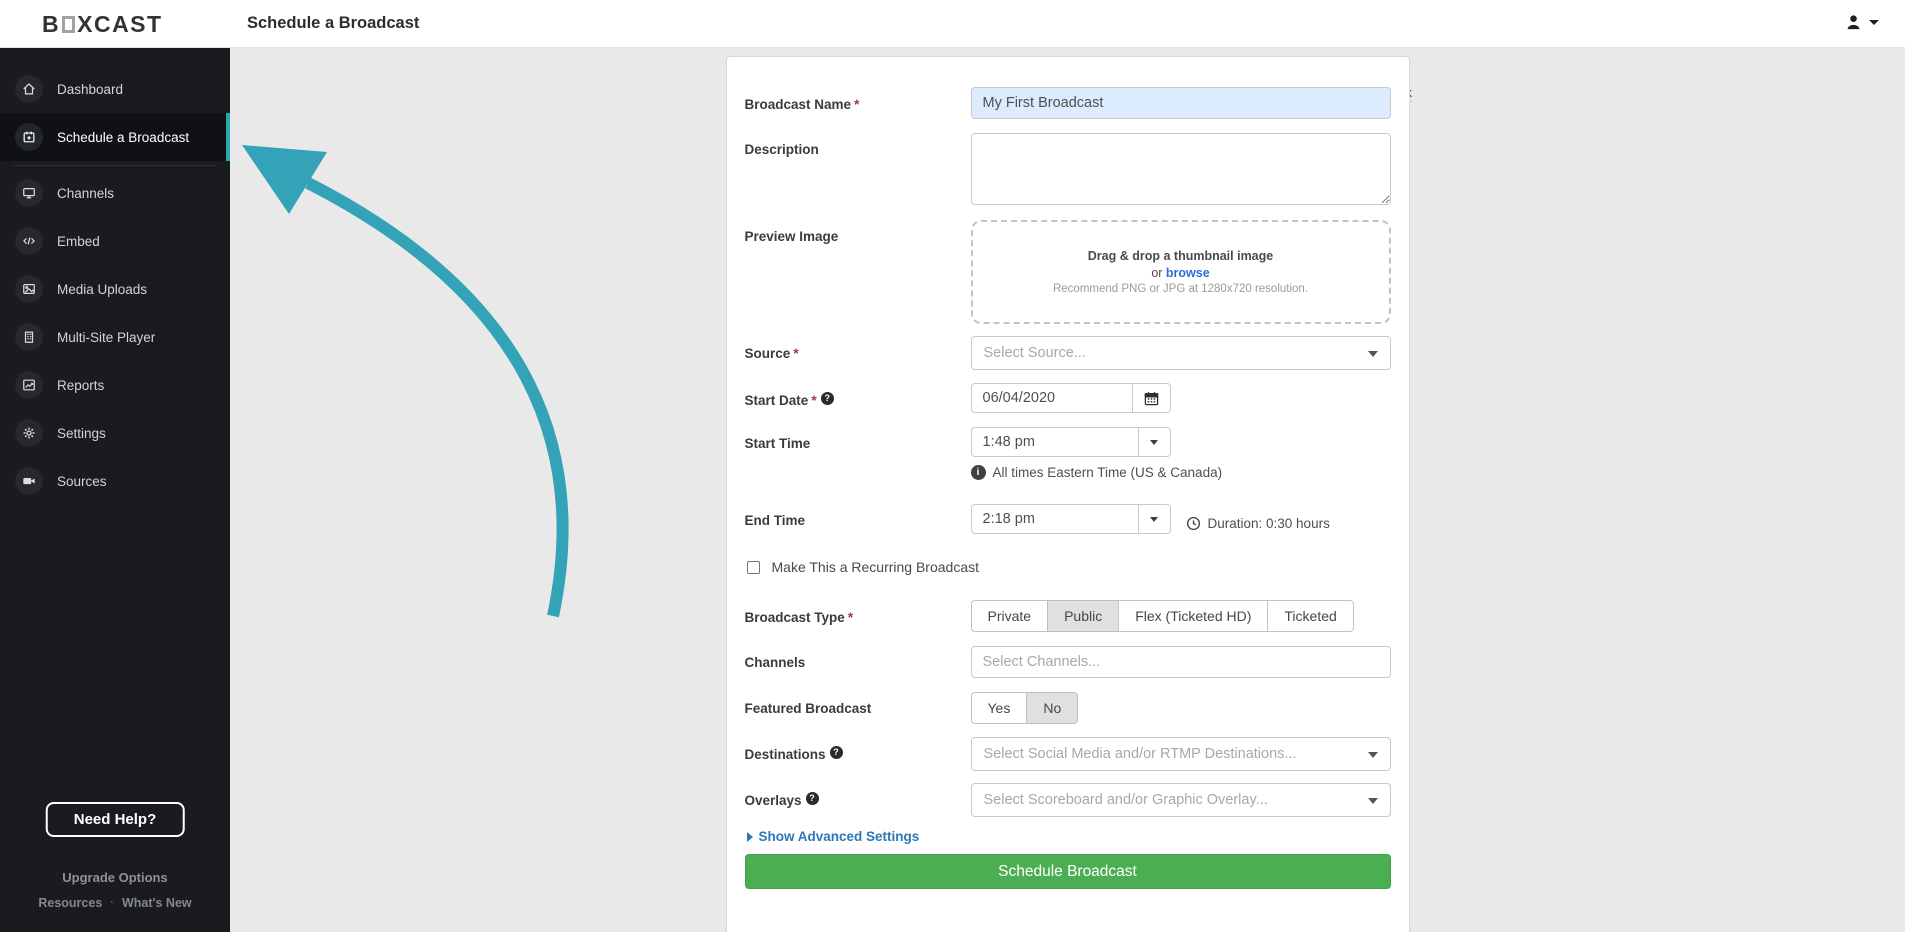  What do you see at coordinates (29, 481) in the screenshot?
I see `video-camera-icon` at bounding box center [29, 481].